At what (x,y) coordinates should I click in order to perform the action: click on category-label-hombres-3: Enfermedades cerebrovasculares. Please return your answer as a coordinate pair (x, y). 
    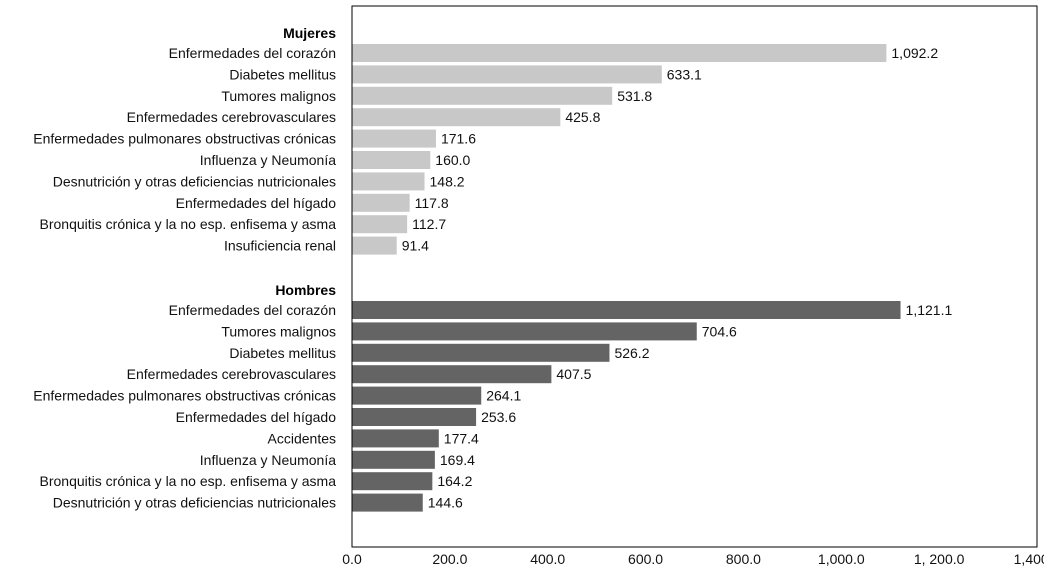
    Looking at the image, I should click on (231, 374).